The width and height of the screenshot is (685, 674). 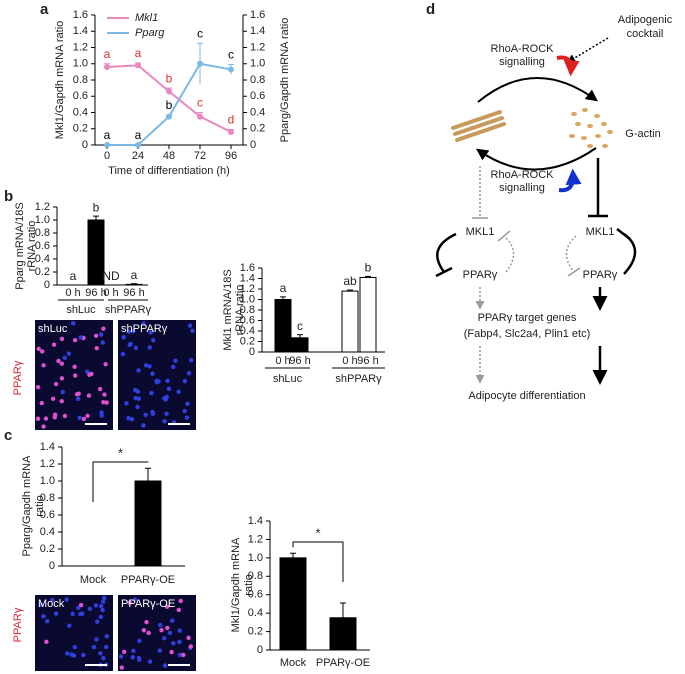 What do you see at coordinates (8, 196) in the screenshot?
I see `panel-label: b` at bounding box center [8, 196].